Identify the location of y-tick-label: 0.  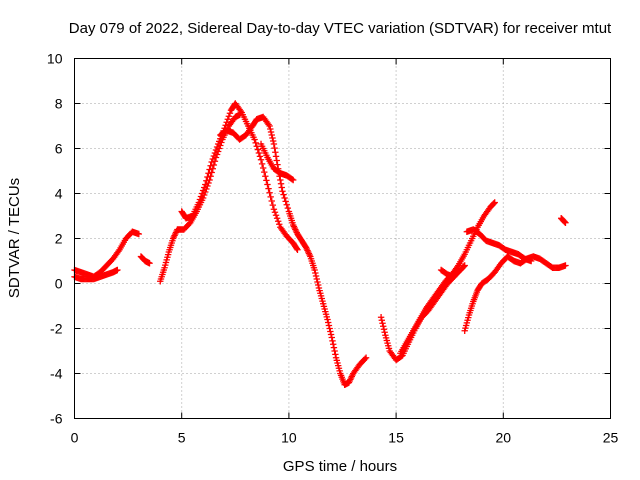
(59, 284).